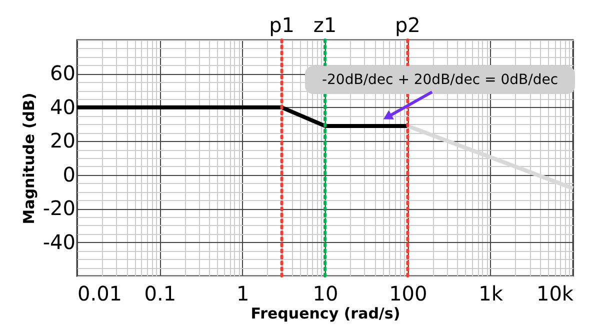  I want to click on ref-line-label: z1, so click(325, 25).